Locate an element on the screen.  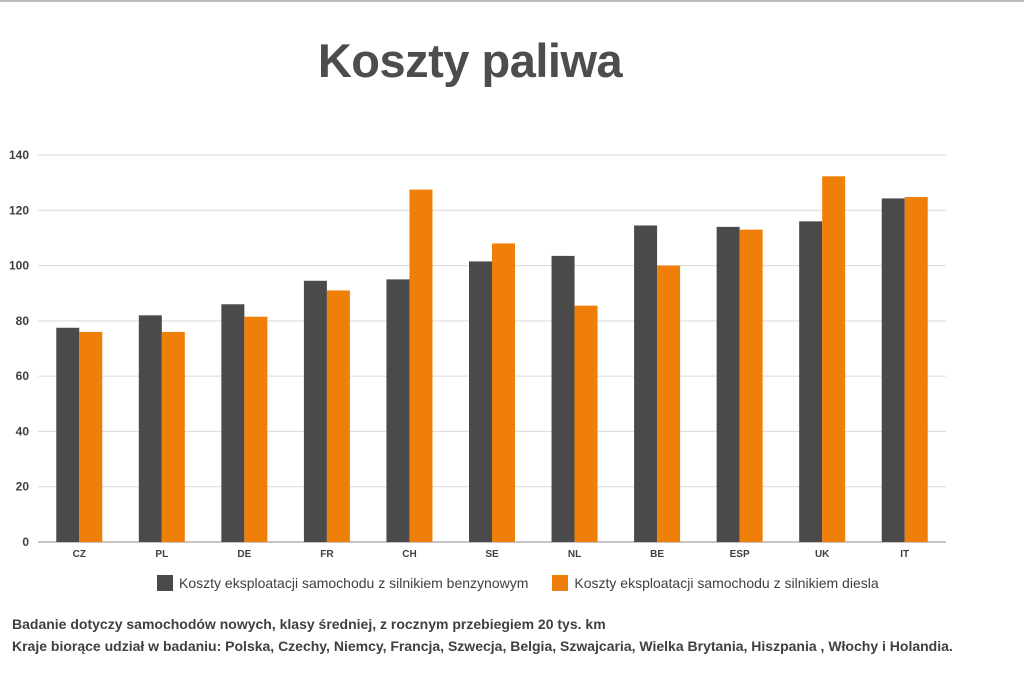
y-tick-label: 20 is located at coordinates (23, 487).